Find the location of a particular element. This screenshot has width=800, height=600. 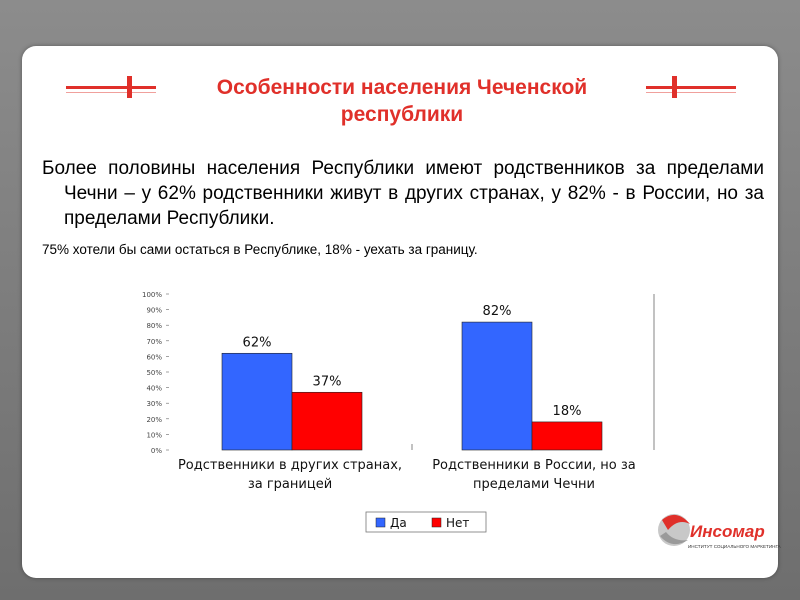

left-decoration-bar is located at coordinates (129, 87).